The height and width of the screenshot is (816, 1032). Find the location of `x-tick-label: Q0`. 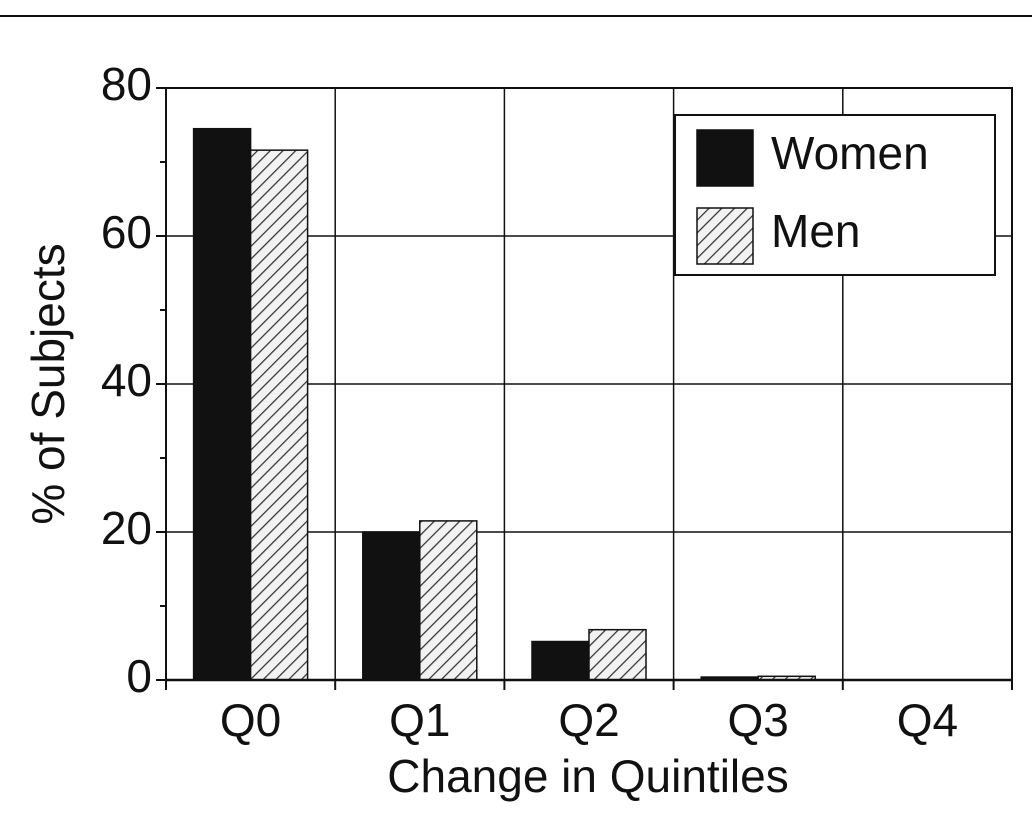

x-tick-label: Q0 is located at coordinates (250, 720).